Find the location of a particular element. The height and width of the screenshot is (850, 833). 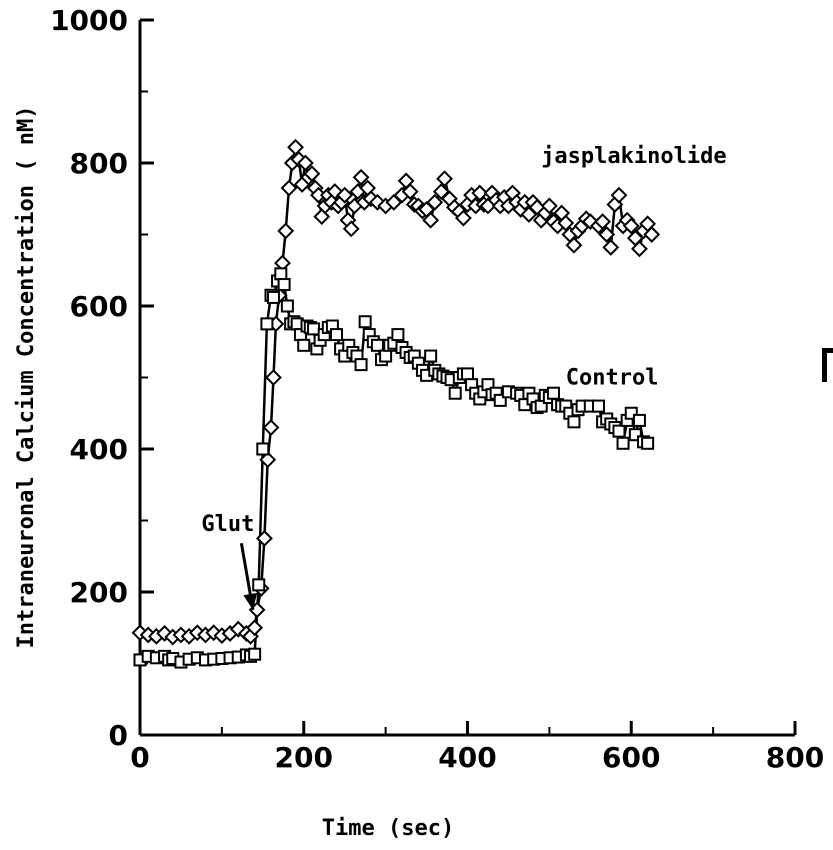

annotation-control: Control is located at coordinates (612, 378).